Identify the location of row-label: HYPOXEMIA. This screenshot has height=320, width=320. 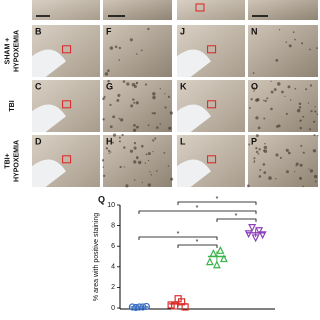
(16, 161).